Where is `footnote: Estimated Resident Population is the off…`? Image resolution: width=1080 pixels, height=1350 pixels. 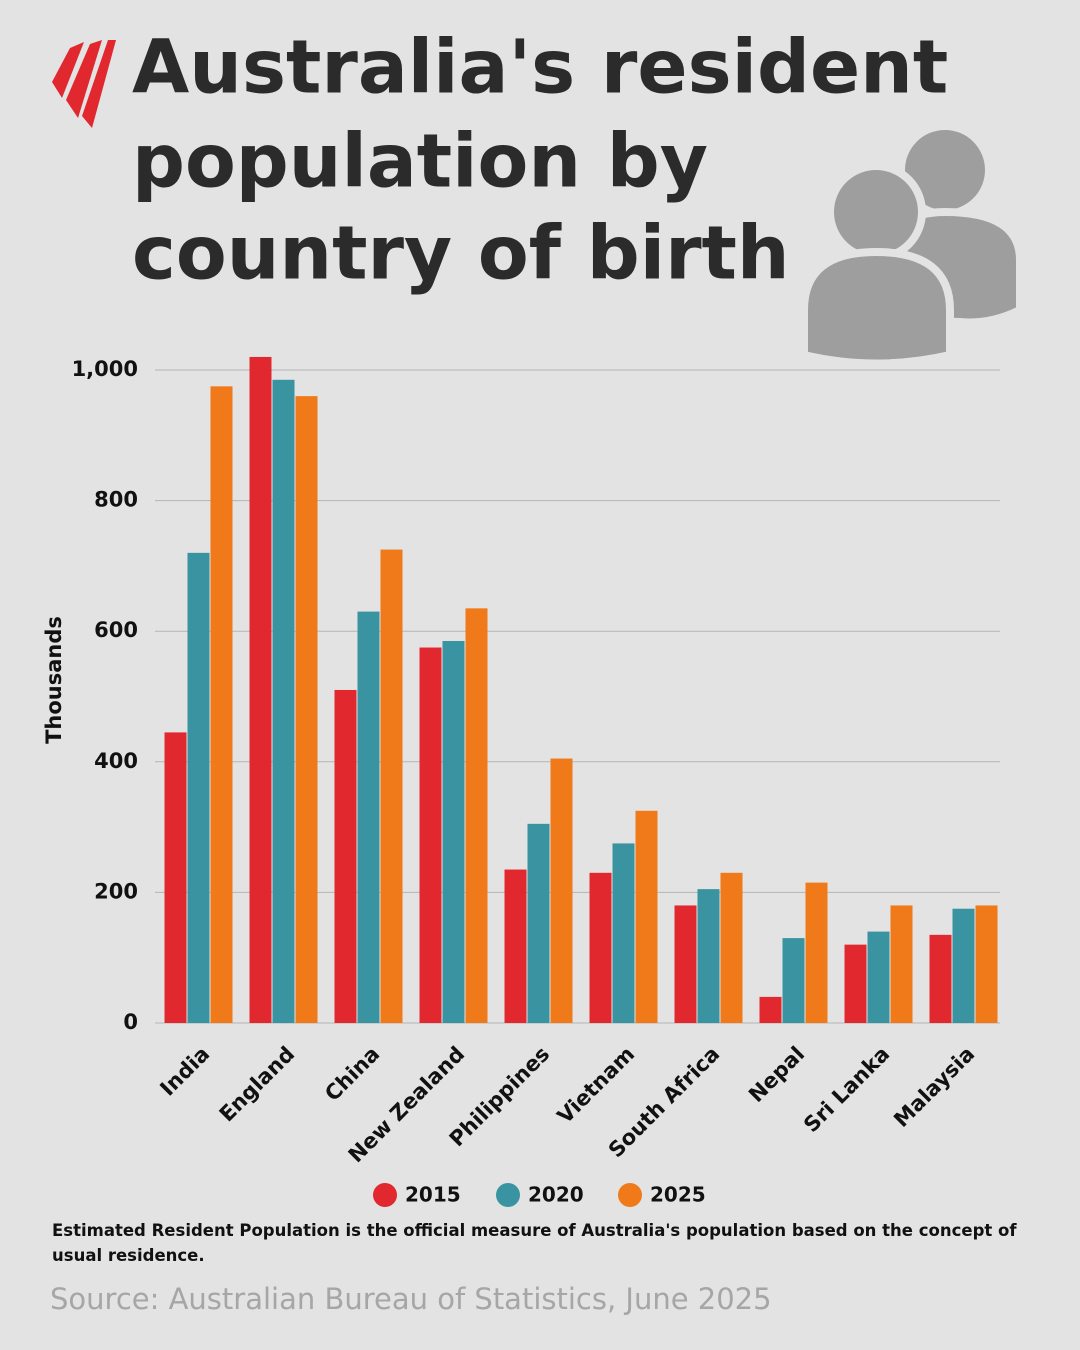
footnote: Estimated Resident Population is the off… is located at coordinates (534, 1243).